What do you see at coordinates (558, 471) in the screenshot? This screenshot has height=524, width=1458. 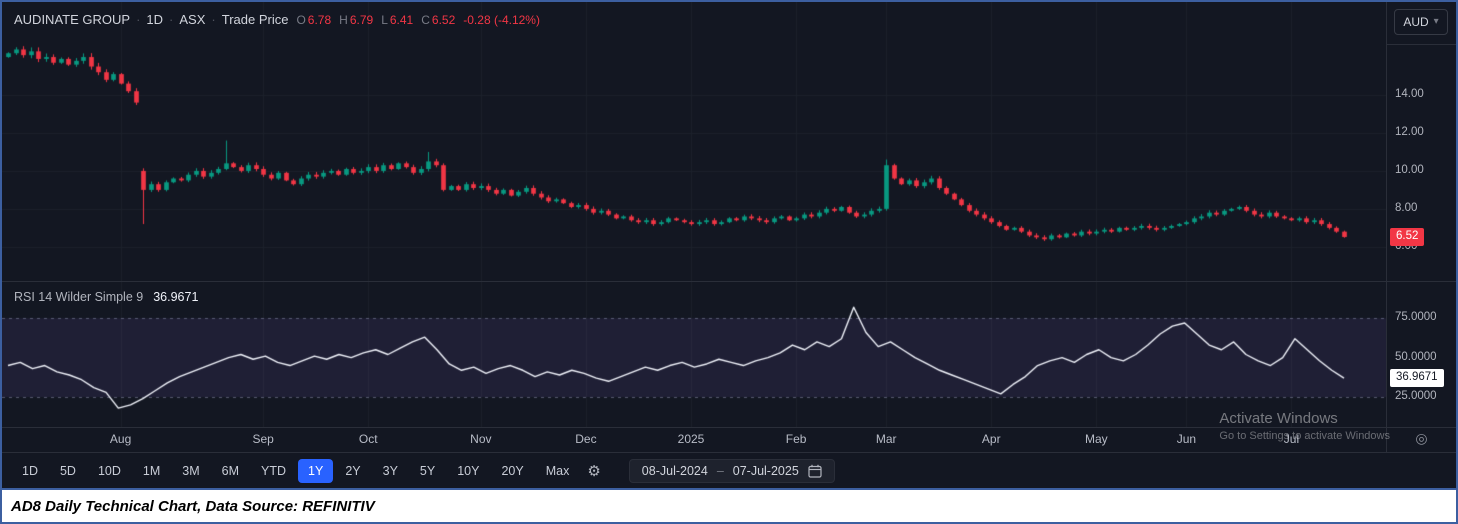 I see `range-button-max: Max` at bounding box center [558, 471].